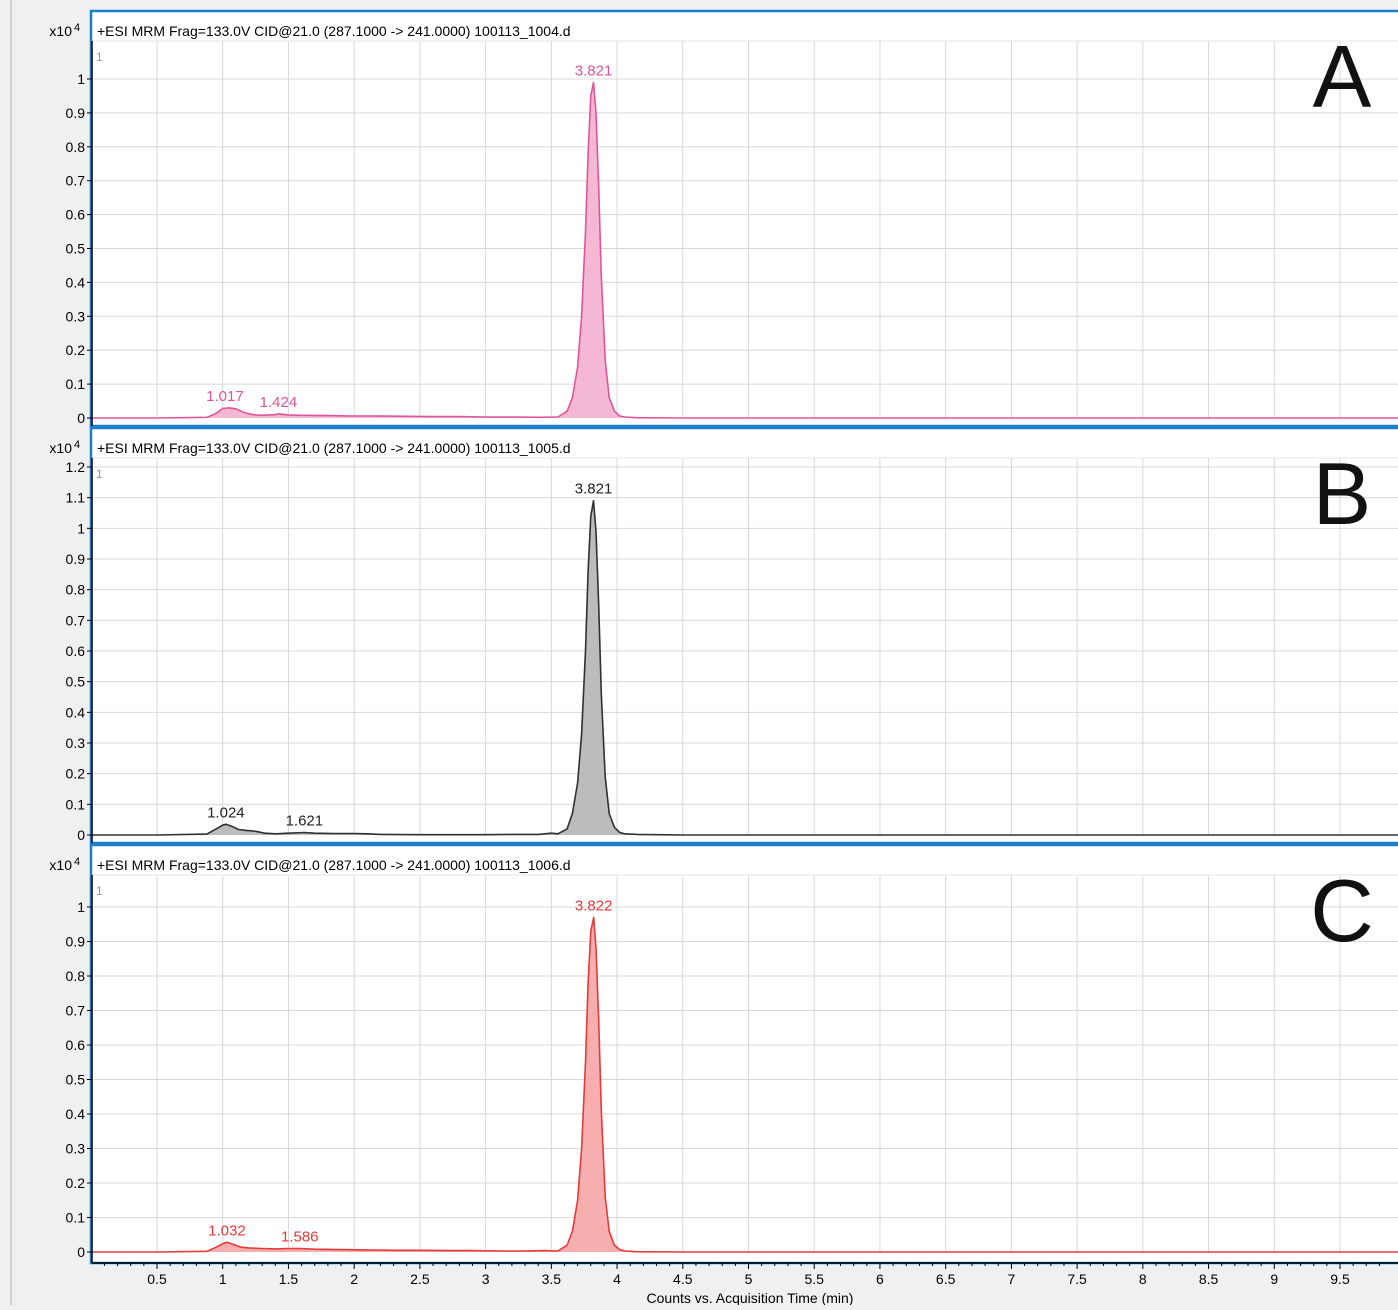  What do you see at coordinates (552, 1279) in the screenshot?
I see `x-tick-label: 3.5` at bounding box center [552, 1279].